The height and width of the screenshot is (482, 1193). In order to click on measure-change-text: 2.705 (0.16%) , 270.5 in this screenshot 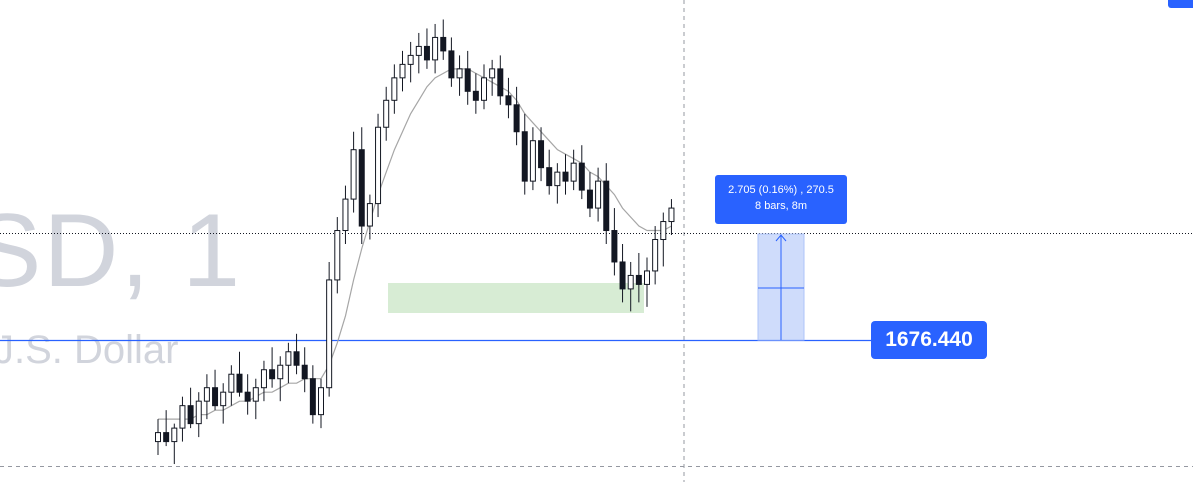, I will do `click(781, 190)`.